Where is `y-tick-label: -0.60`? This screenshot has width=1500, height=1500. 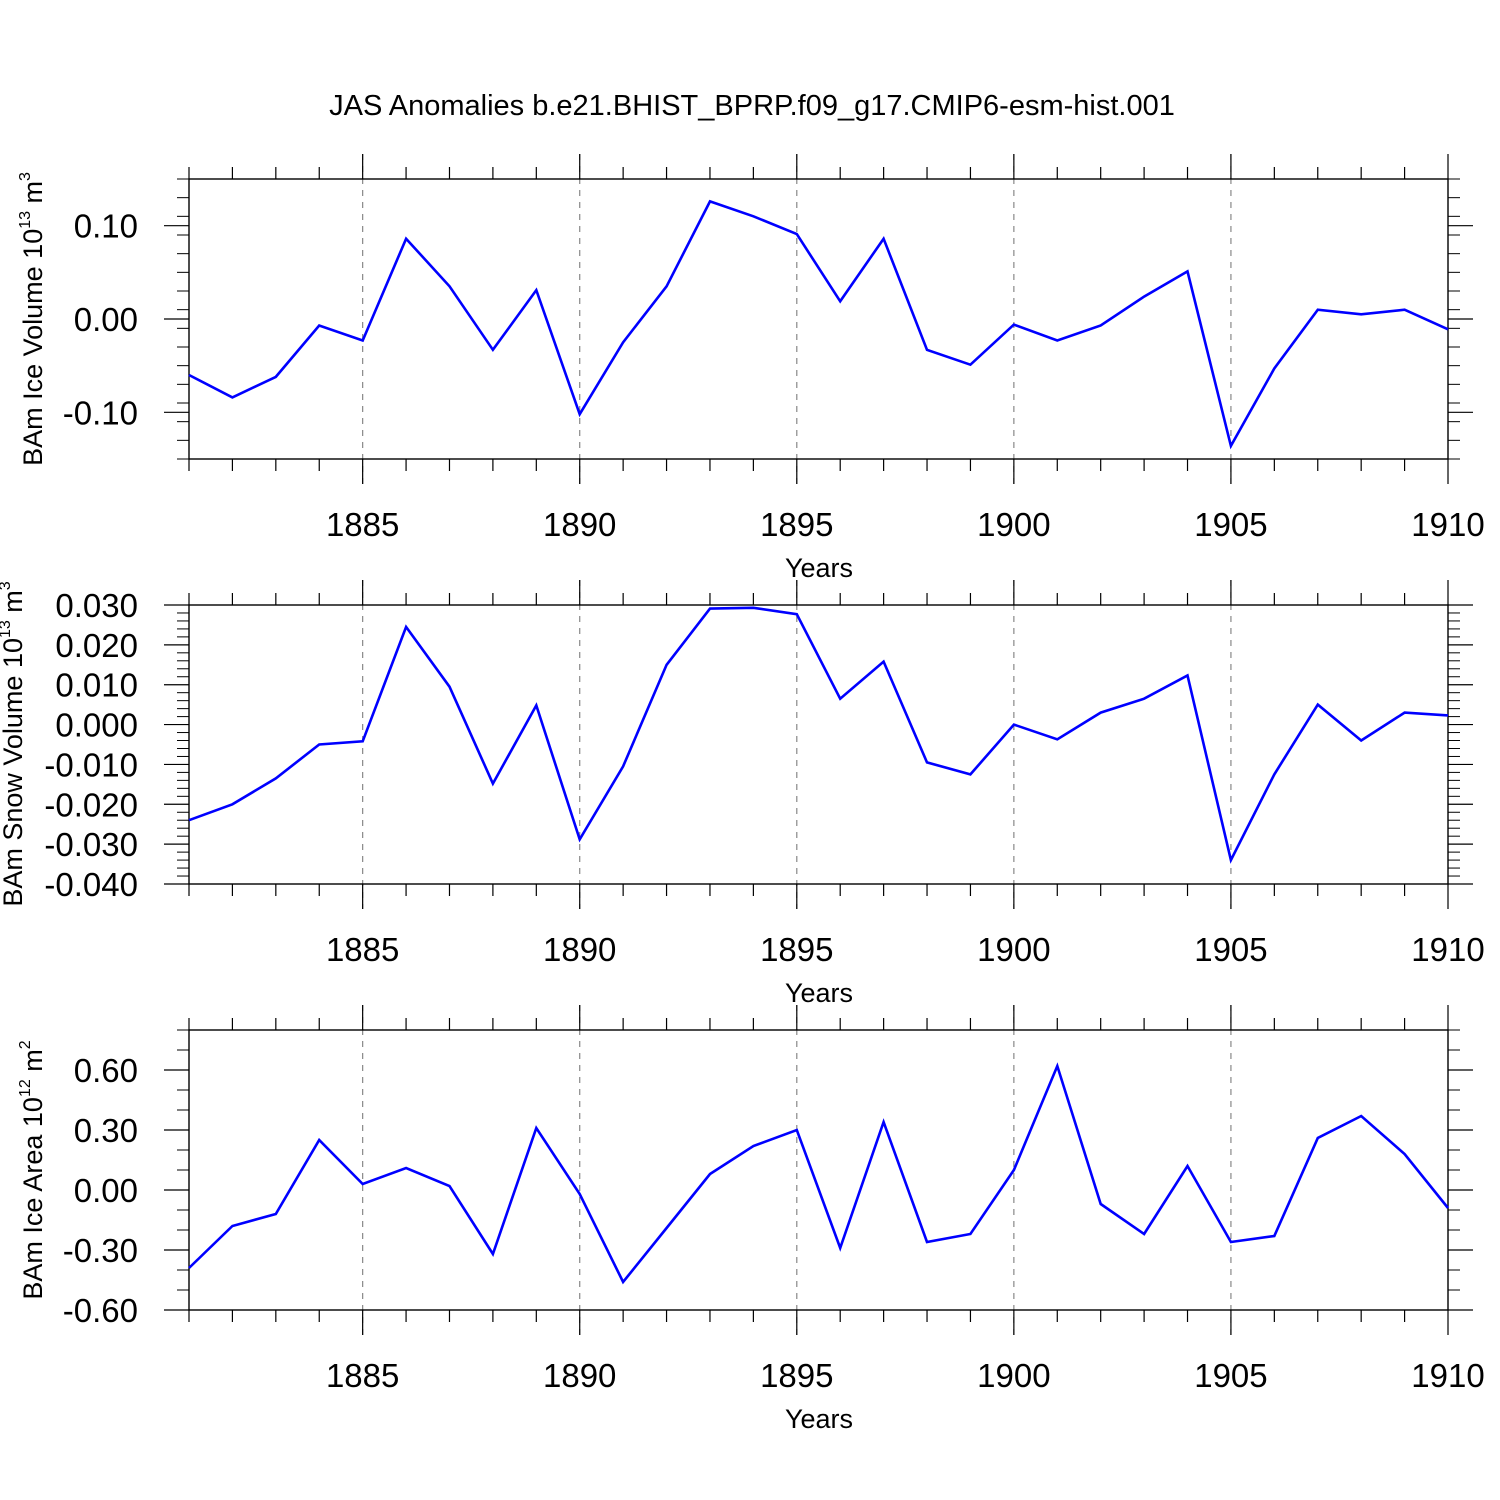 y-tick-label: -0.60 is located at coordinates (100, 1310).